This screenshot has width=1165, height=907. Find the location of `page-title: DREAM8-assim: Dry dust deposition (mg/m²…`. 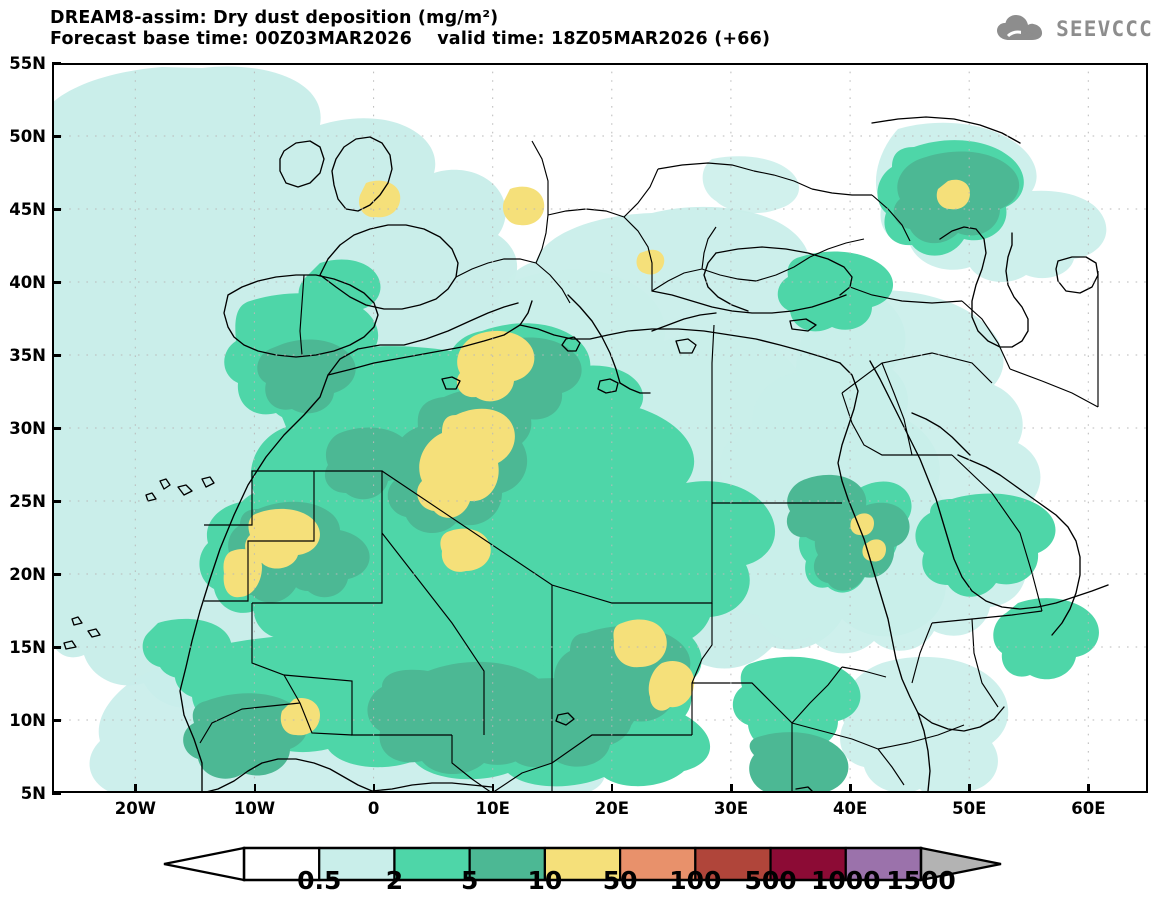

page-title: DREAM8-assim: Dry dust deposition (mg/m²… is located at coordinates (274, 18).